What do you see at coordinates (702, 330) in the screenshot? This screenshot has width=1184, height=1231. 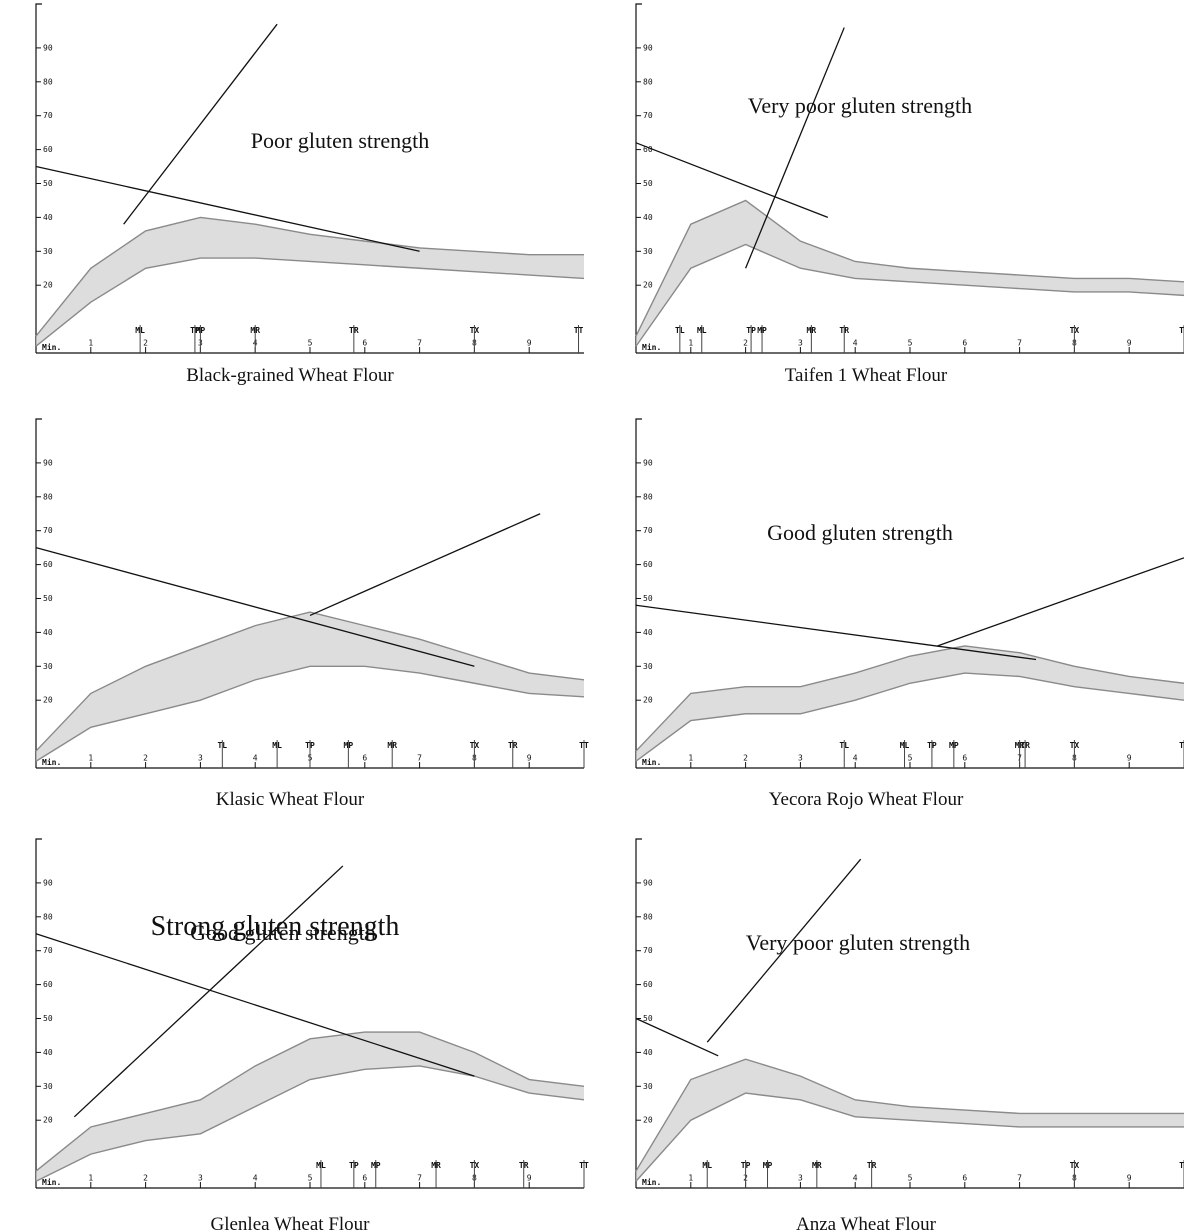 I see `marker-label: ML` at bounding box center [702, 330].